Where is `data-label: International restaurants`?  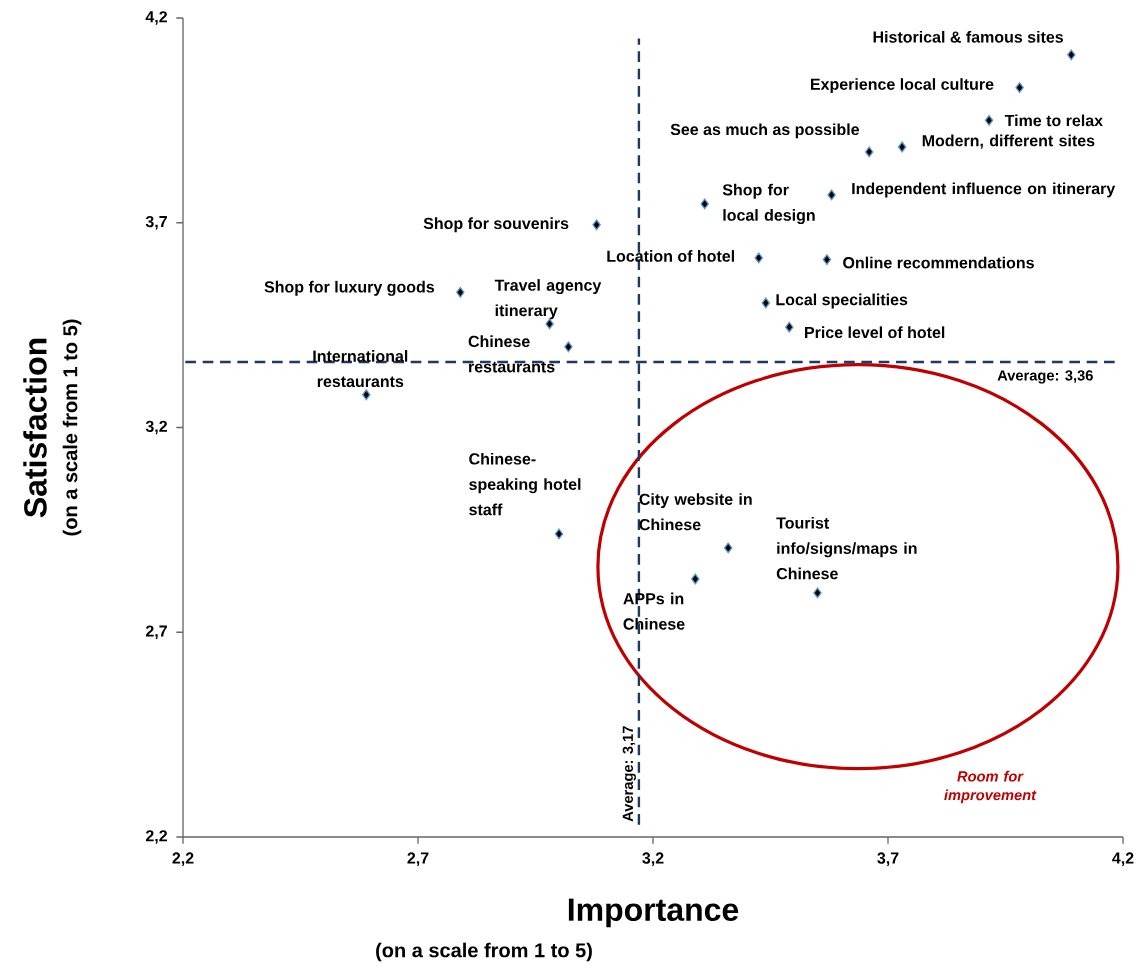
data-label: International restaurants is located at coordinates (360, 369).